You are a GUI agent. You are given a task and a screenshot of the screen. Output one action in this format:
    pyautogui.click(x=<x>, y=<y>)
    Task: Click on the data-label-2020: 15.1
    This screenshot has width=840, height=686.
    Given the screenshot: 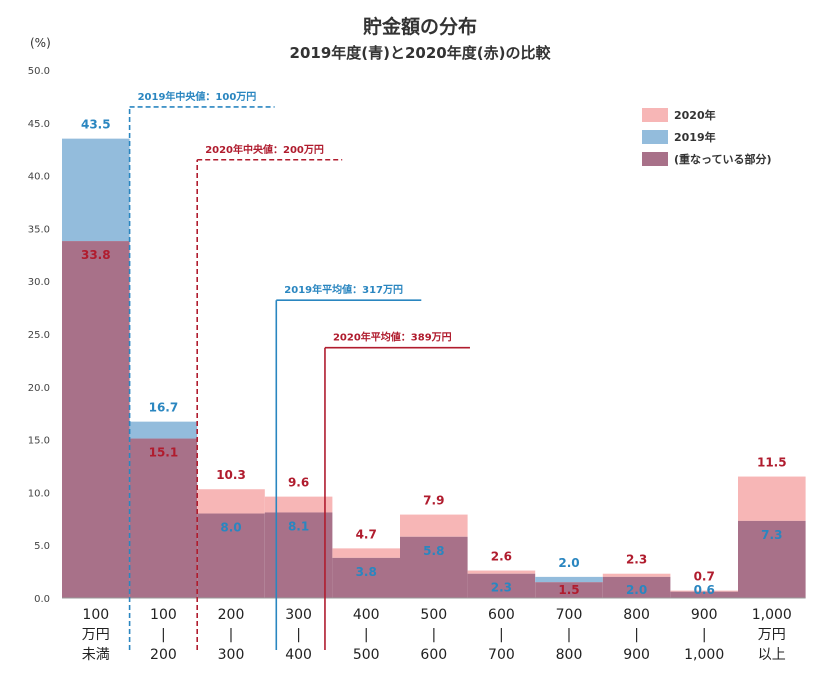 What is the action you would take?
    pyautogui.click(x=164, y=453)
    